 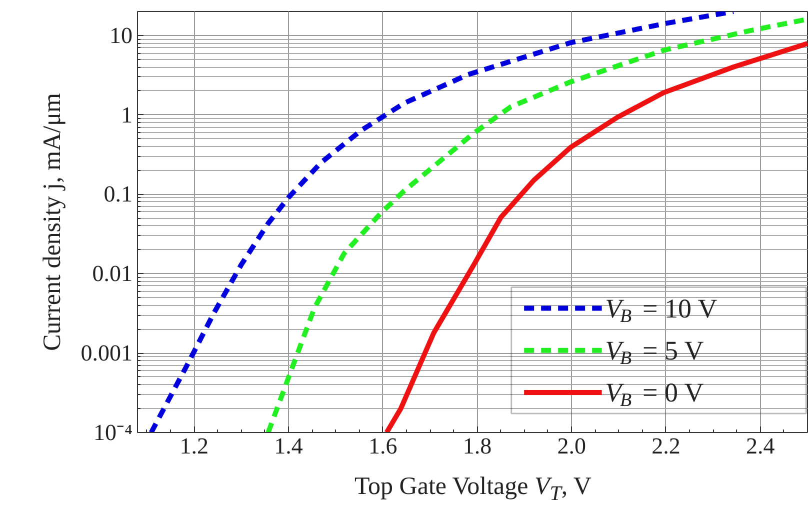 What do you see at coordinates (383, 446) in the screenshot?
I see `x-tick-label: 1.6` at bounding box center [383, 446].